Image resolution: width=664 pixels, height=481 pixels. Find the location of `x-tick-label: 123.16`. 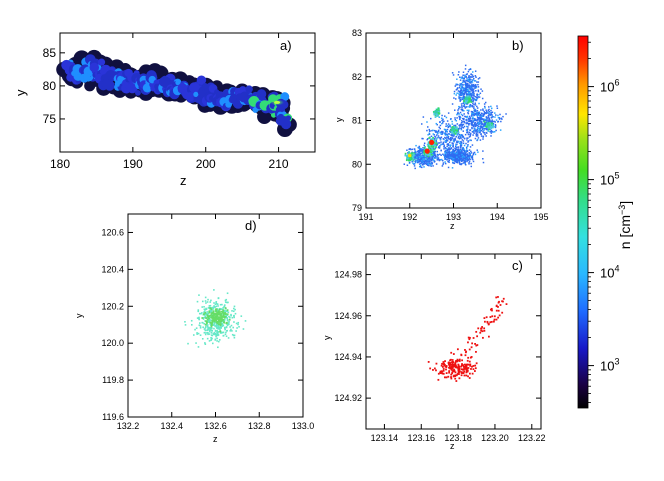

x-tick-label: 123.16 is located at coordinates (421, 438).